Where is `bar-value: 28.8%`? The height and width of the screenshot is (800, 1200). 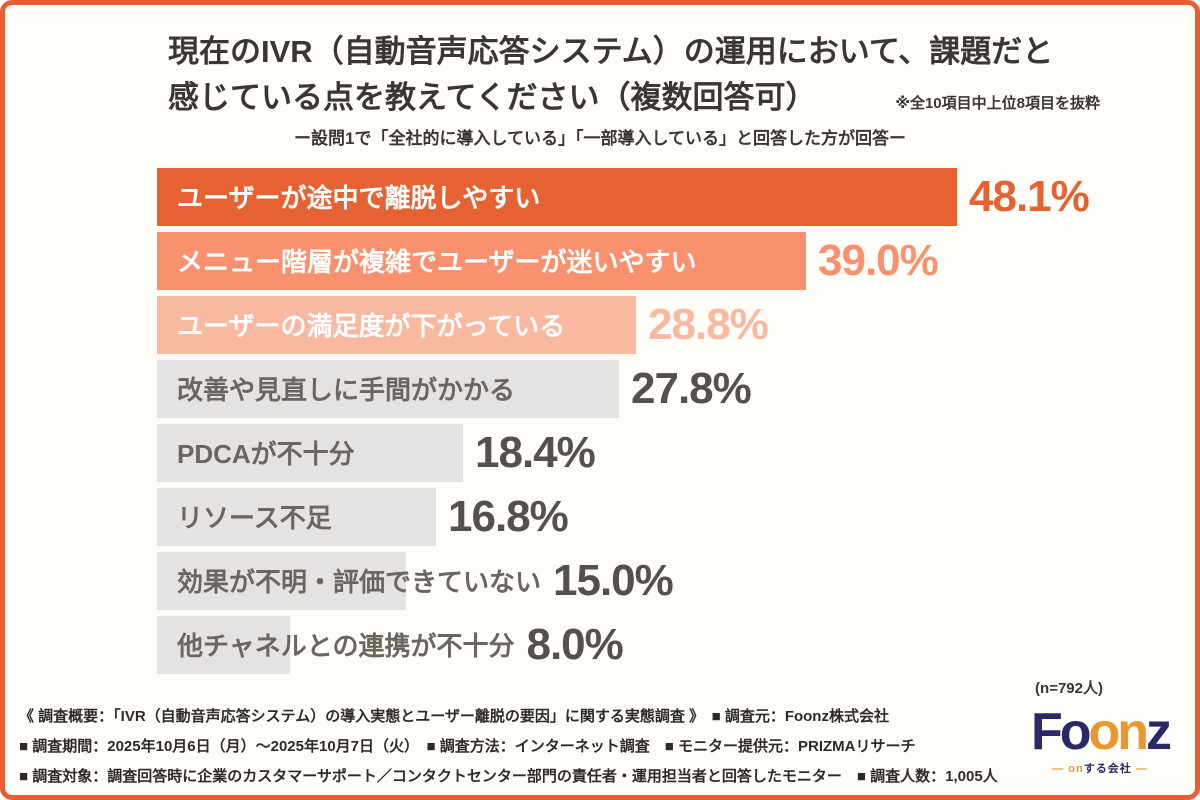 bar-value: 28.8% is located at coordinates (708, 324).